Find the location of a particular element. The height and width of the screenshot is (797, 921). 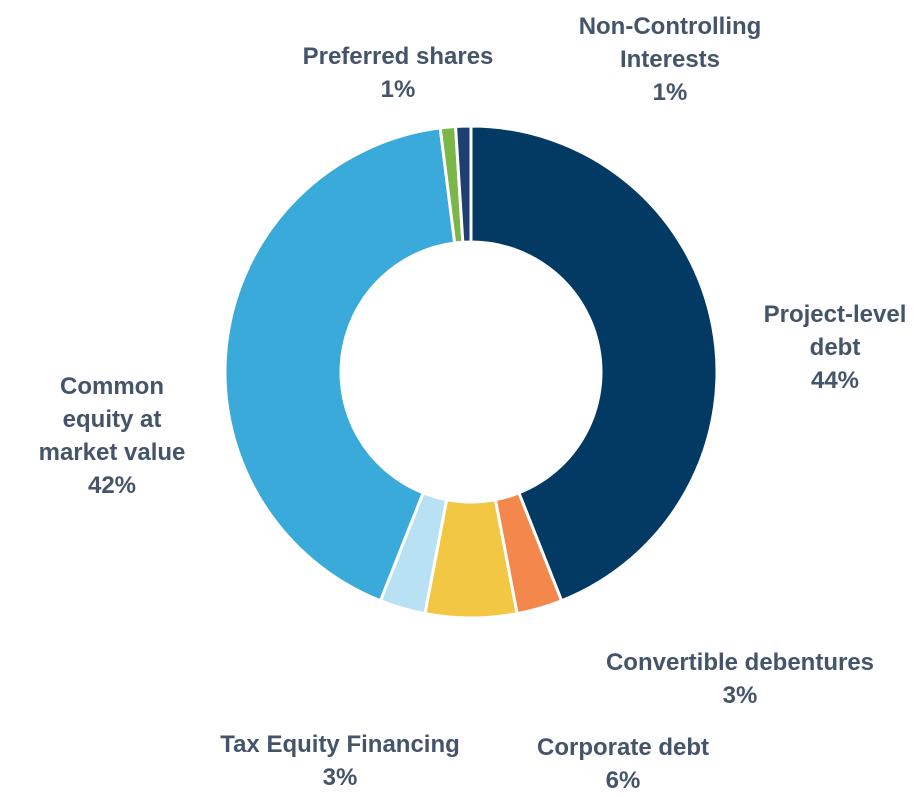

category-name: Corporate debt is located at coordinates (622, 747).